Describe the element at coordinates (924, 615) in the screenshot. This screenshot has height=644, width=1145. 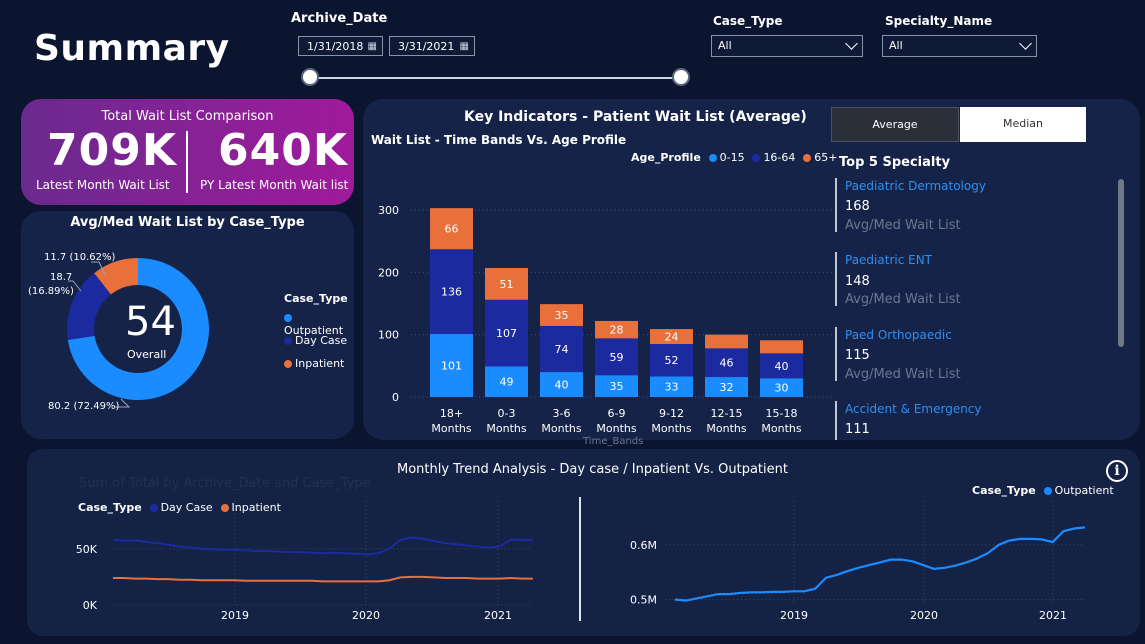
I see `x-tick-label: 2020` at that location.